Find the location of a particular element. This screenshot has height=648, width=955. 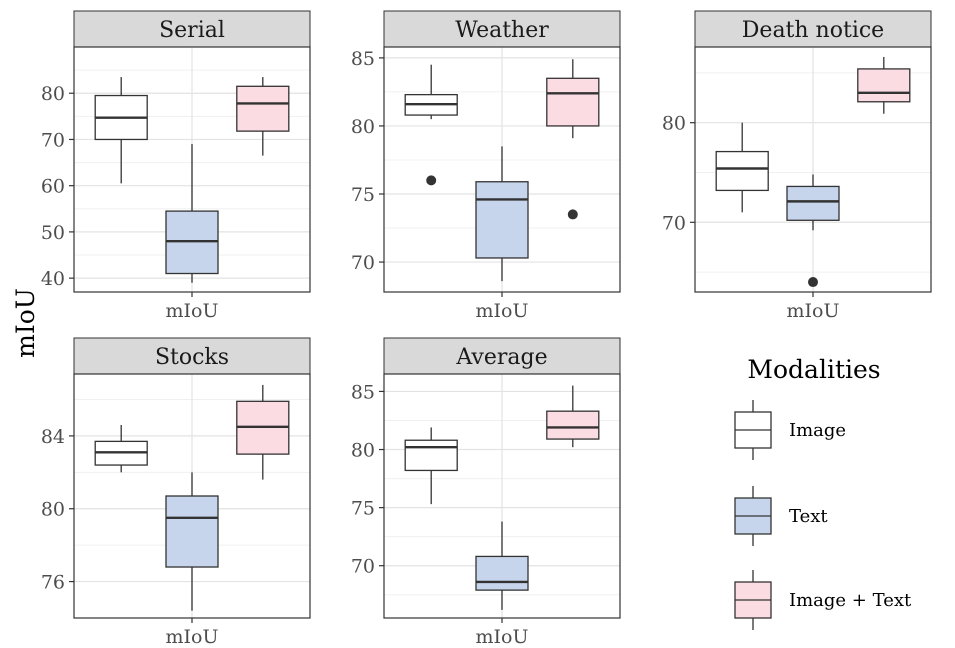

legend-label: Image + Text is located at coordinates (850, 600).